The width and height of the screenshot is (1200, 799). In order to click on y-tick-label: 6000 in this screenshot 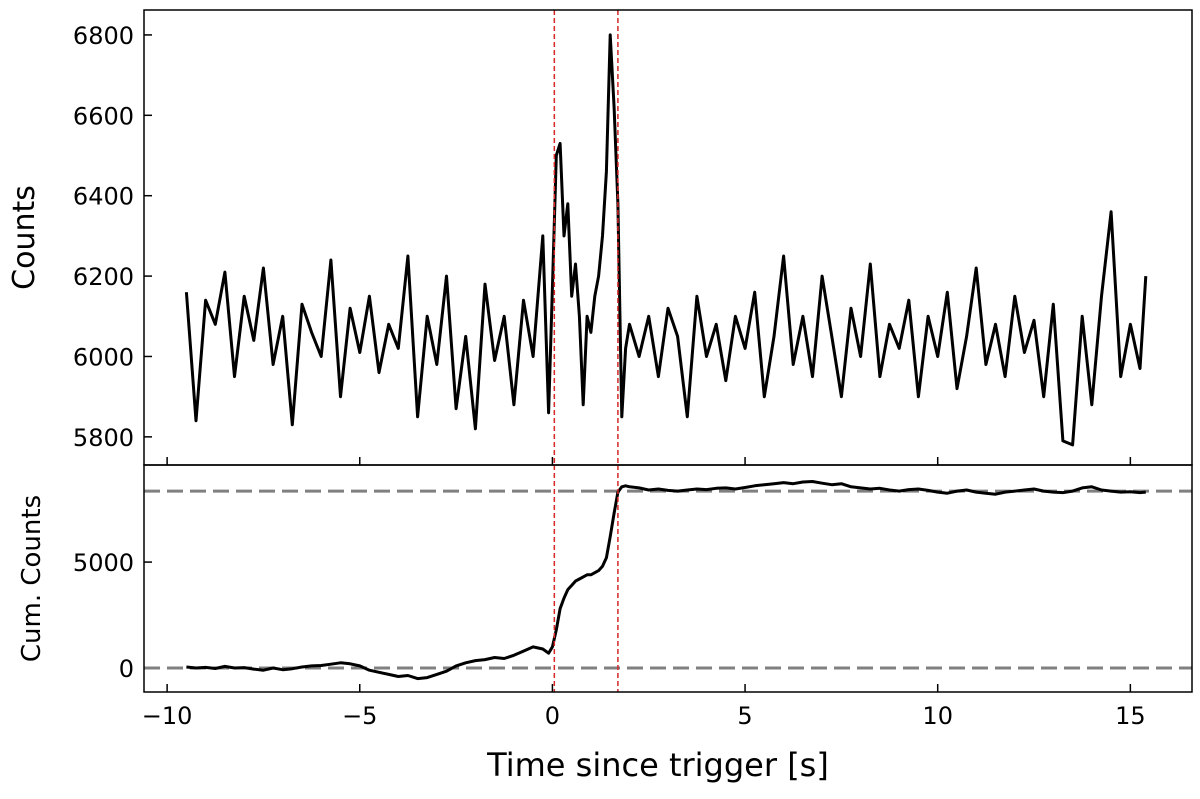, I will do `click(103, 357)`.